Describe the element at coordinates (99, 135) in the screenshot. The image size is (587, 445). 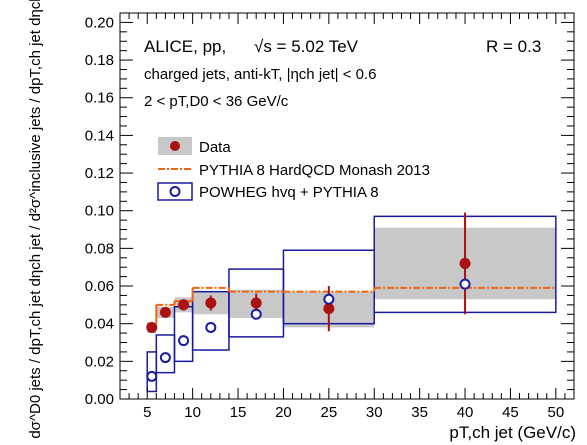
I see `y-tick-label-7: 0.14` at that location.